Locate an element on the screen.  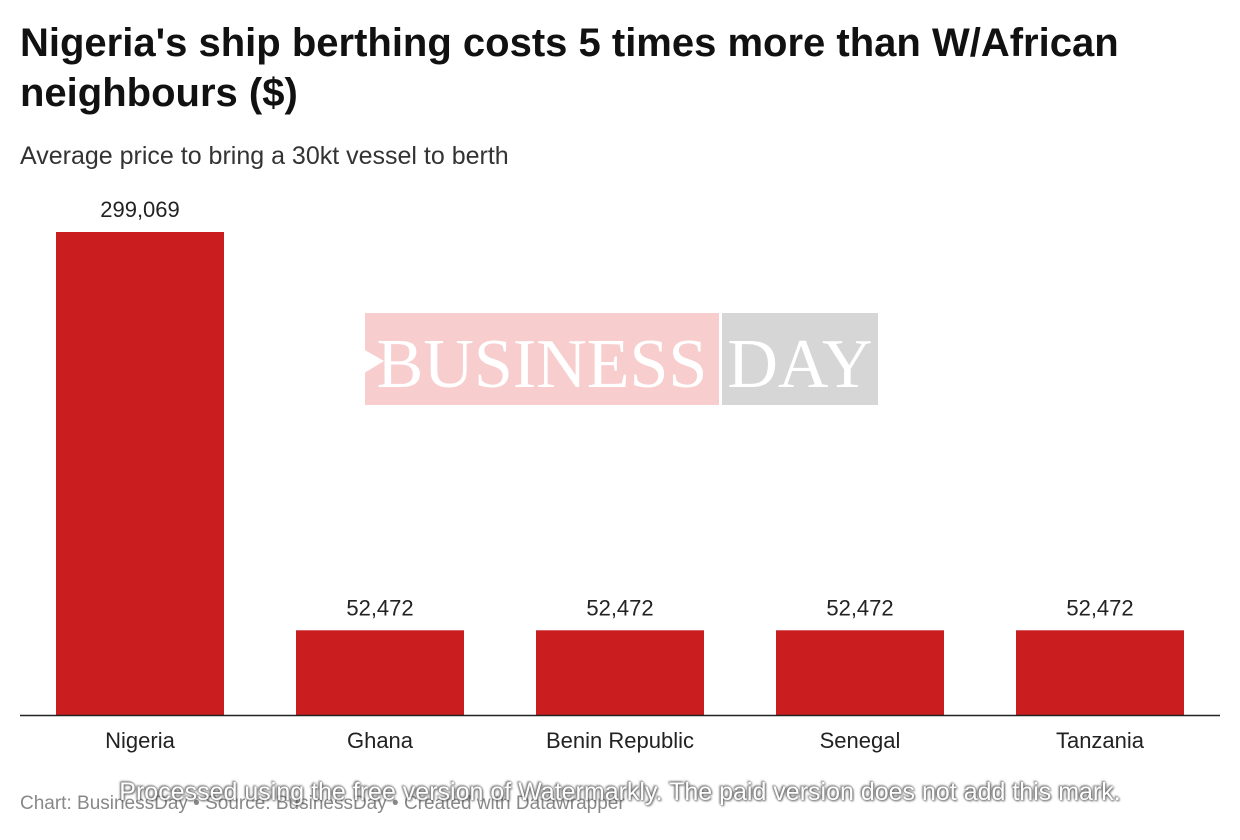
businessday-logo-watermark: BUSINESS DAY is located at coordinates (617, 359).